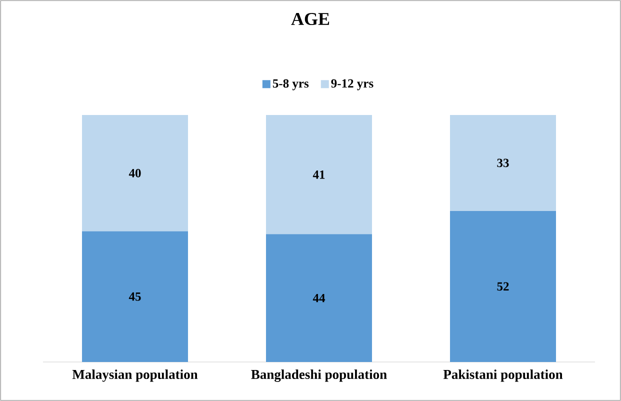 Image resolution: width=621 pixels, height=401 pixels. I want to click on x-tick-label: Bangladeshi population, so click(319, 376).